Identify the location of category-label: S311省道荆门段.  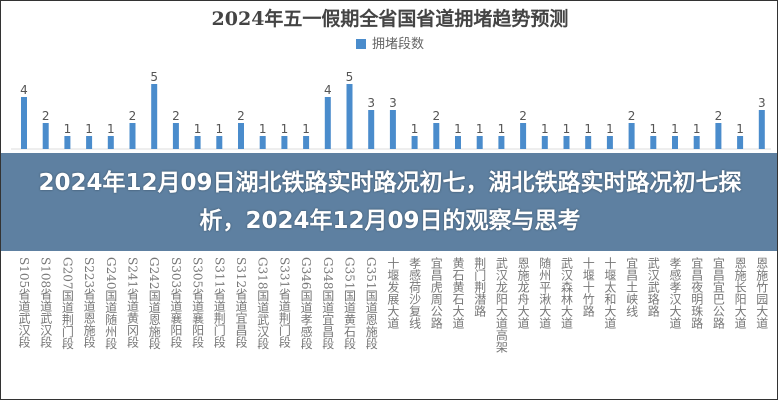
(219, 303).